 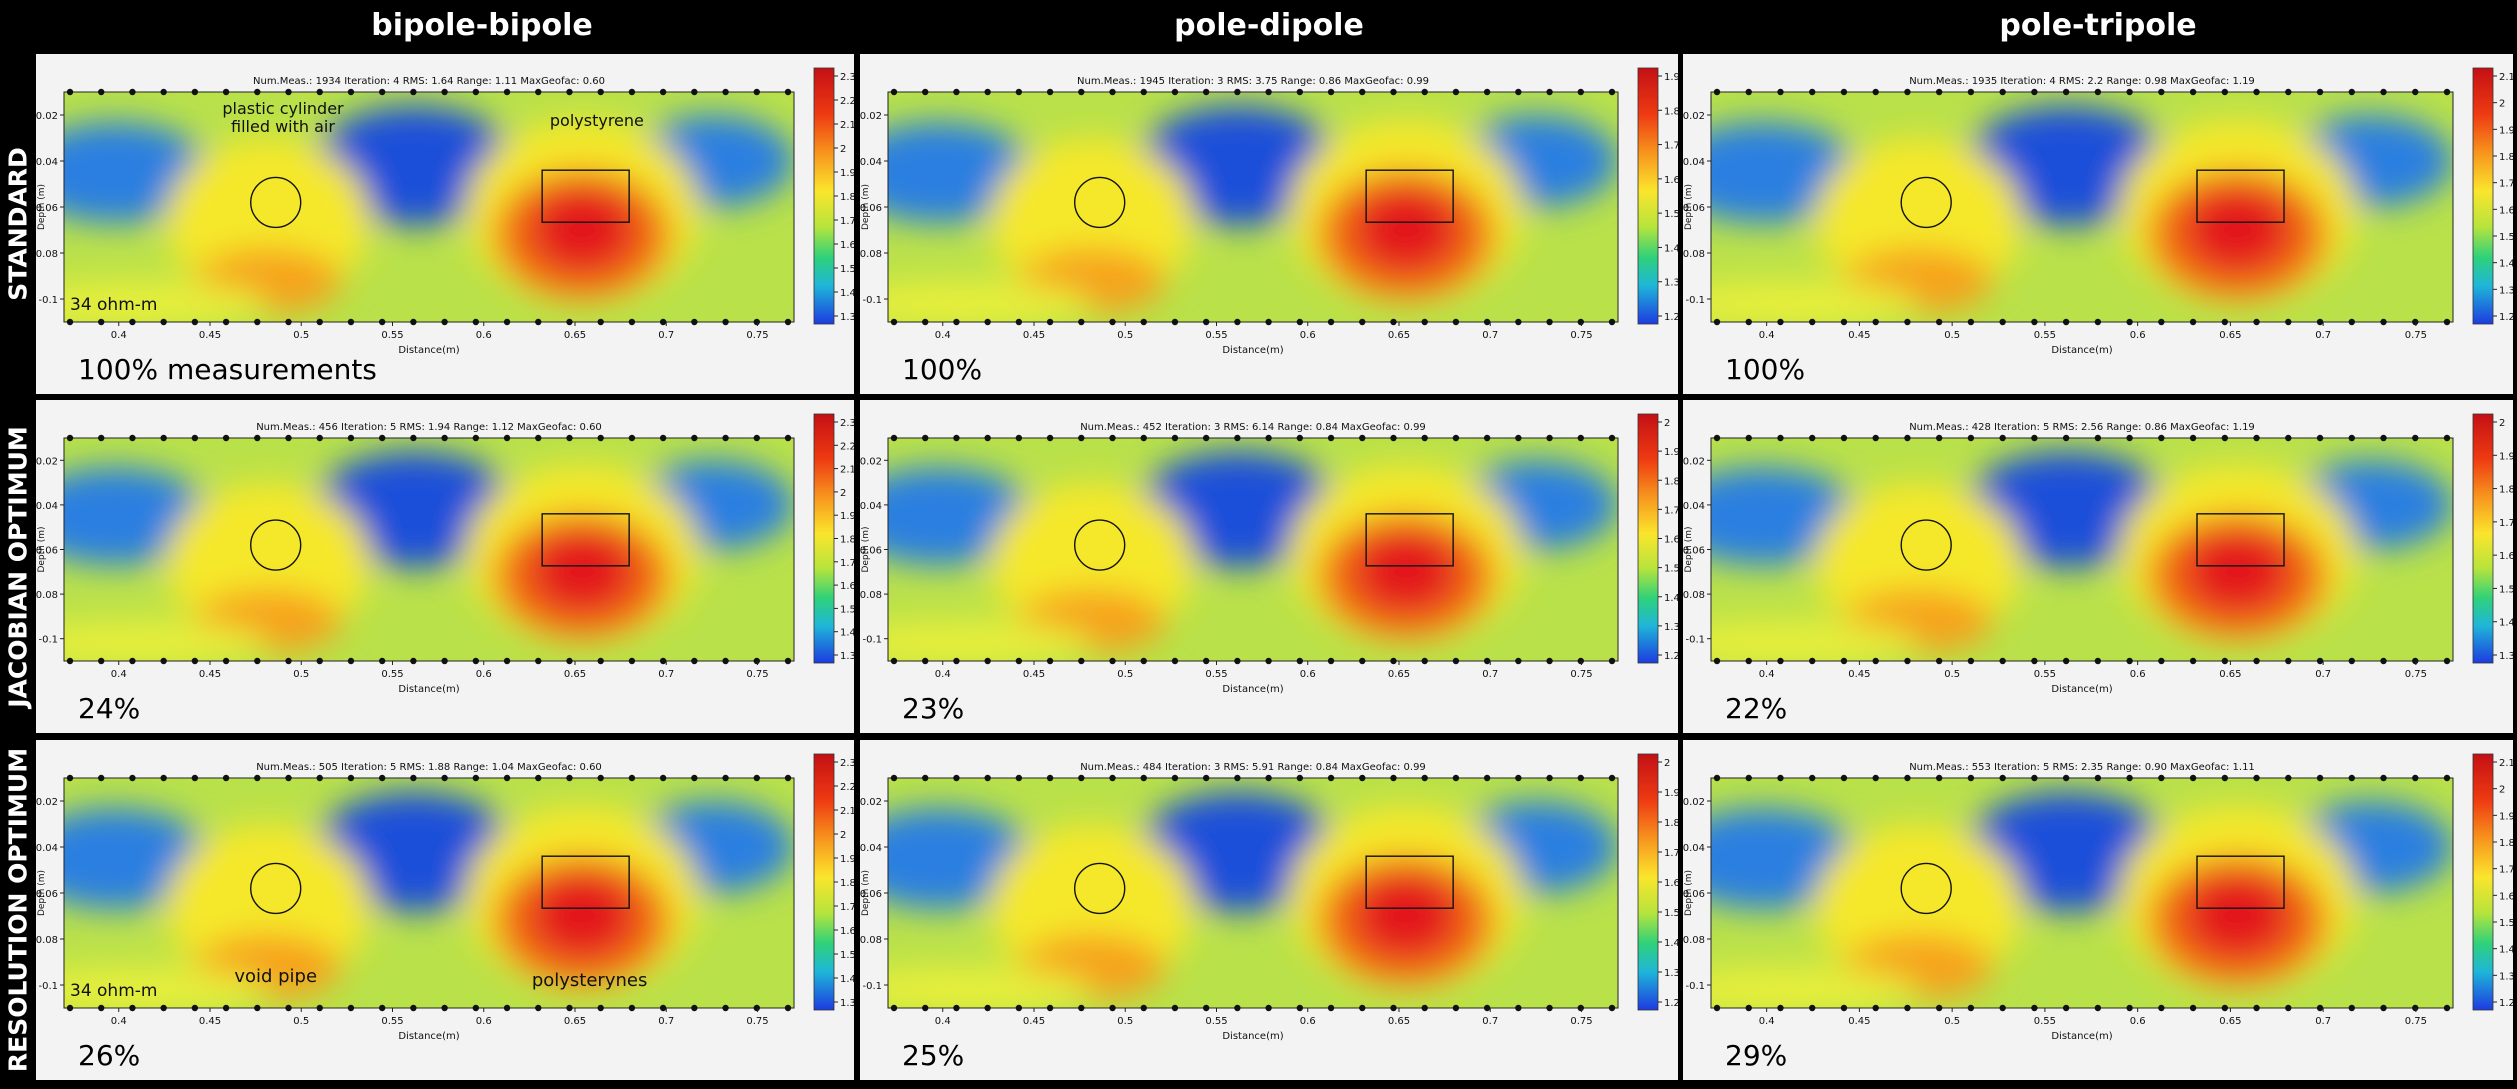 What do you see at coordinates (2098, 25) in the screenshot?
I see `column-title-pole-tripole: pole-tripole` at bounding box center [2098, 25].